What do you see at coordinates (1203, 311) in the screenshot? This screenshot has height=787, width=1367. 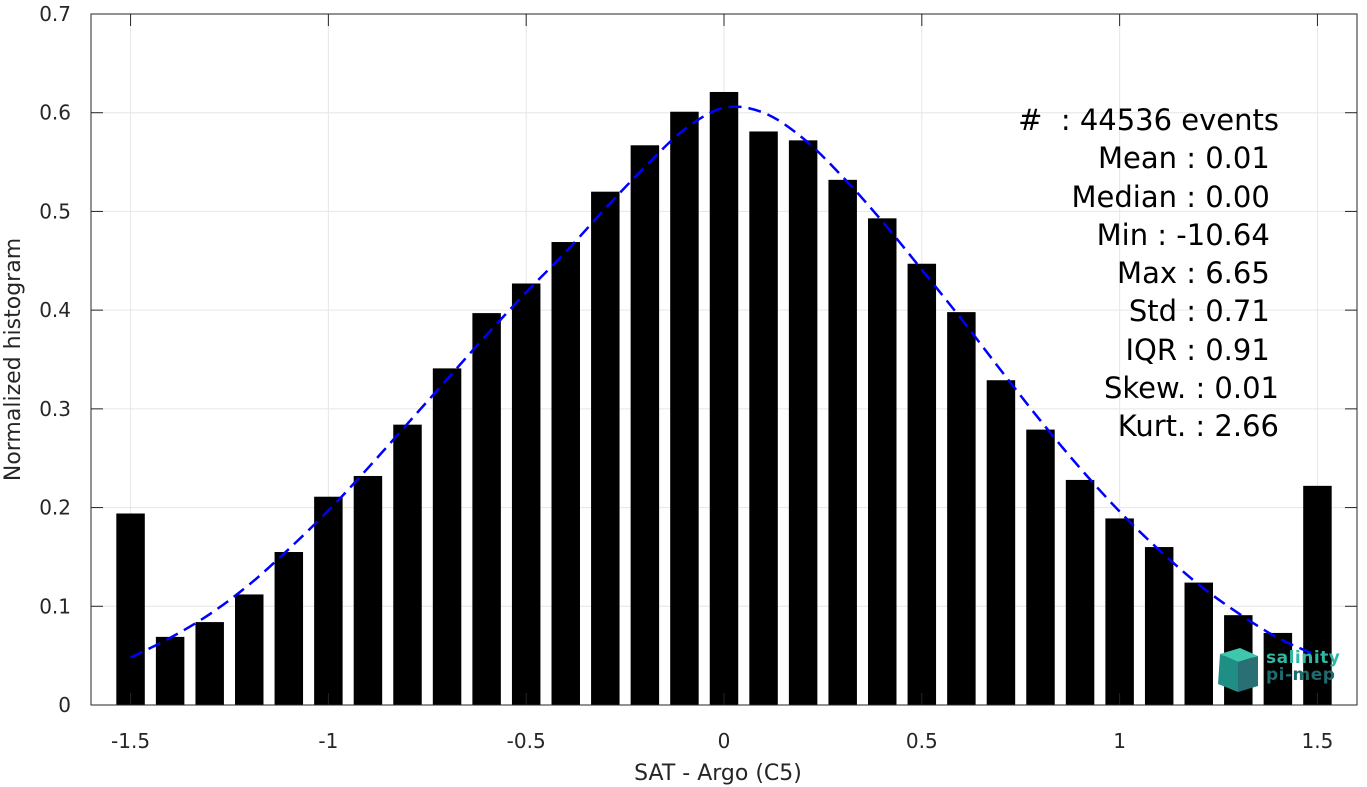 I see `stat-std: Std : 0.71` at bounding box center [1203, 311].